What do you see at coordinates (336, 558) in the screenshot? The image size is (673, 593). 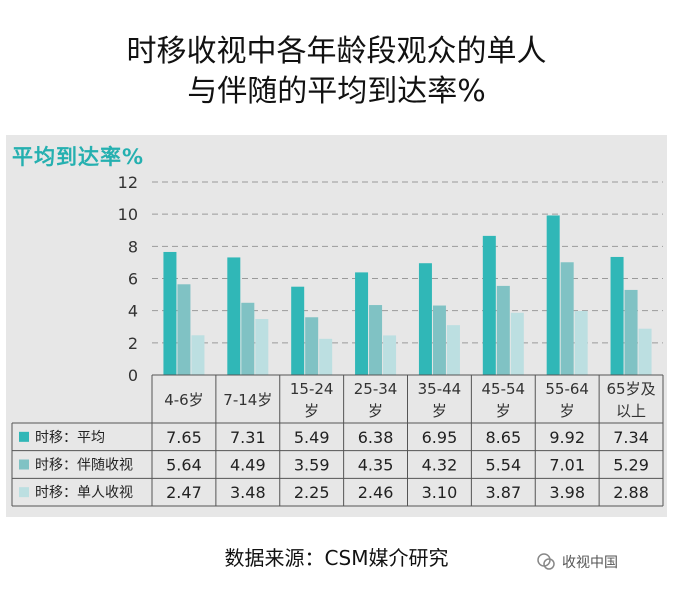 I see `data-source: 数据来源：CSM媒介研究` at bounding box center [336, 558].